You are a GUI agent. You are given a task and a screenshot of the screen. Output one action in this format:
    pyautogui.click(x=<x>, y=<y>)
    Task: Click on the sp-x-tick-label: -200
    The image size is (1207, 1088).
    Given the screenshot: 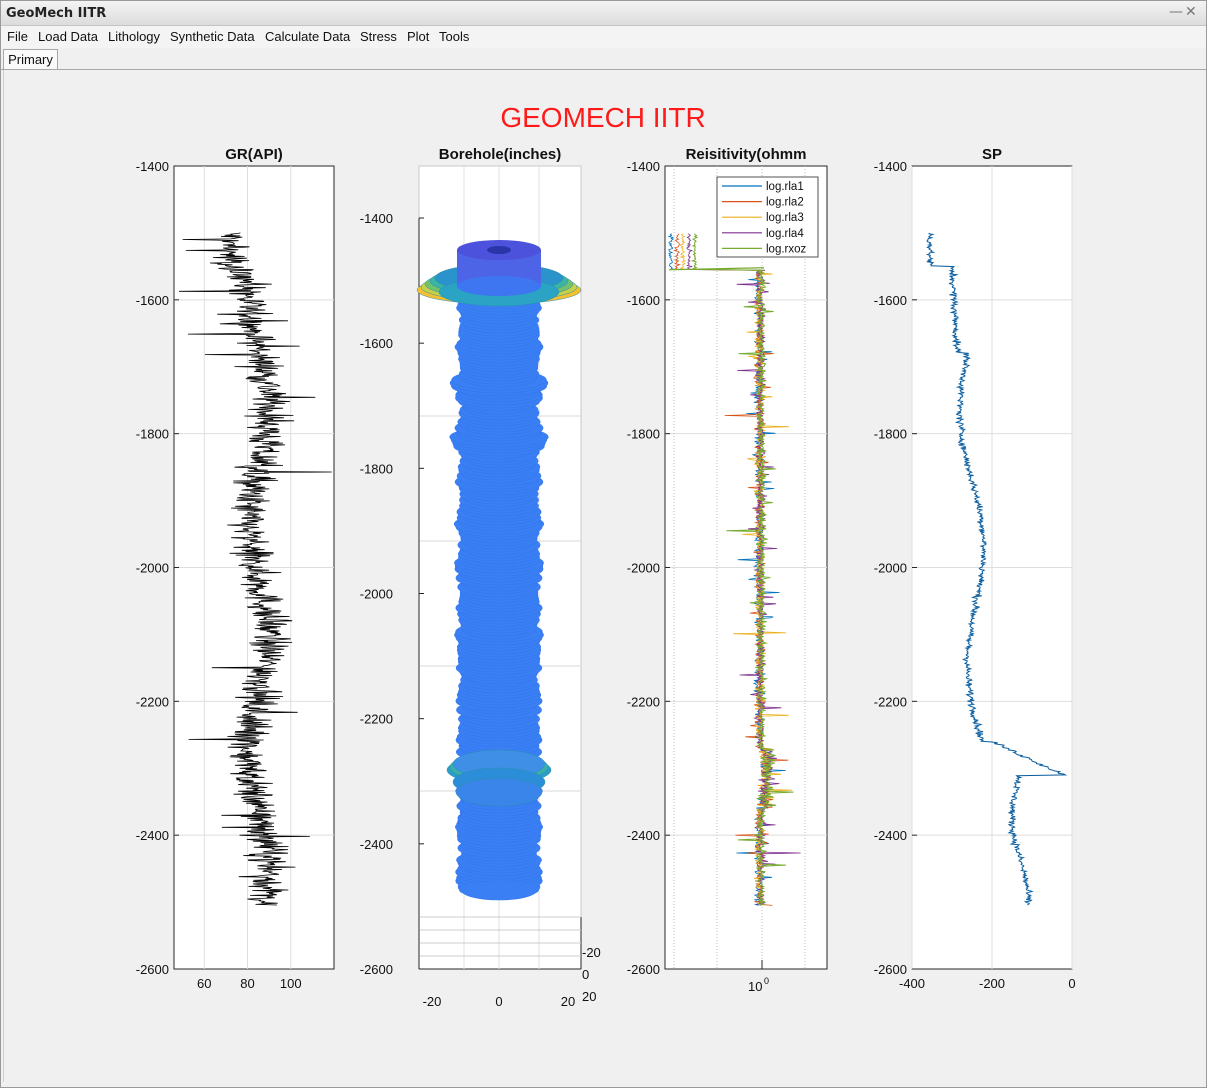 What is the action you would take?
    pyautogui.click(x=992, y=983)
    